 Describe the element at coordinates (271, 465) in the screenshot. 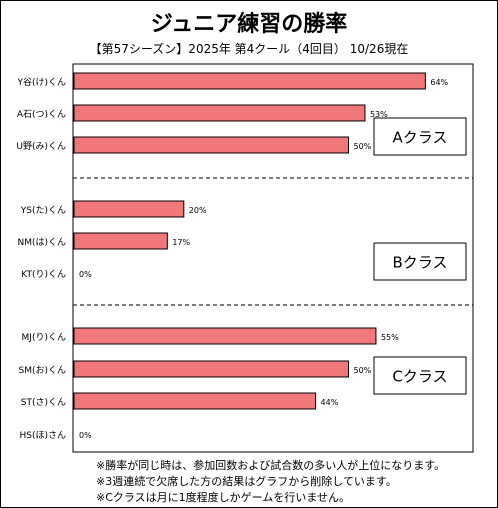

I see `note-1: ※勝率が同じ時は、参加回数および試合数の多い人が上位になります。` at that location.